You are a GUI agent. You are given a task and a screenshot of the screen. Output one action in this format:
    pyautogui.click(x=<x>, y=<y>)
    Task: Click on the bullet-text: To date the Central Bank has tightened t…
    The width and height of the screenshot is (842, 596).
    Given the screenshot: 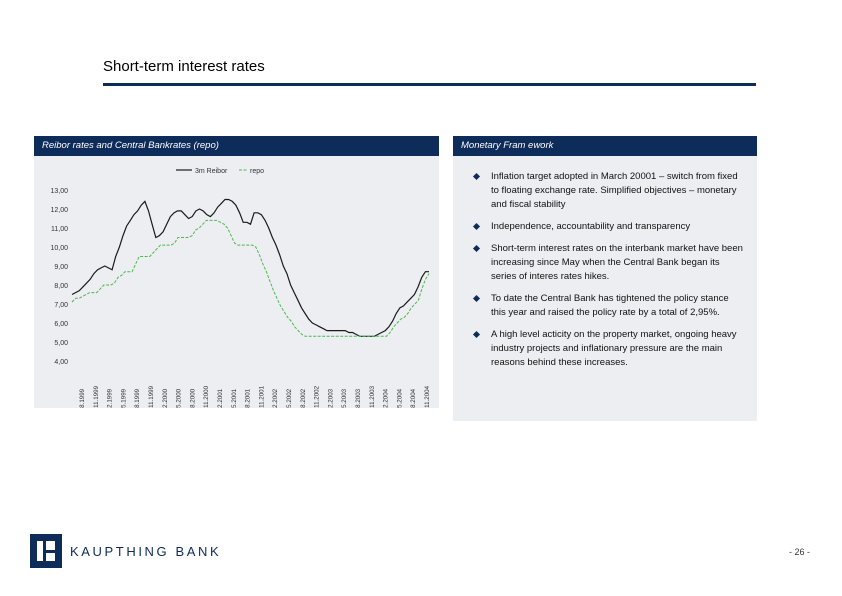 What is the action you would take?
    pyautogui.click(x=610, y=305)
    